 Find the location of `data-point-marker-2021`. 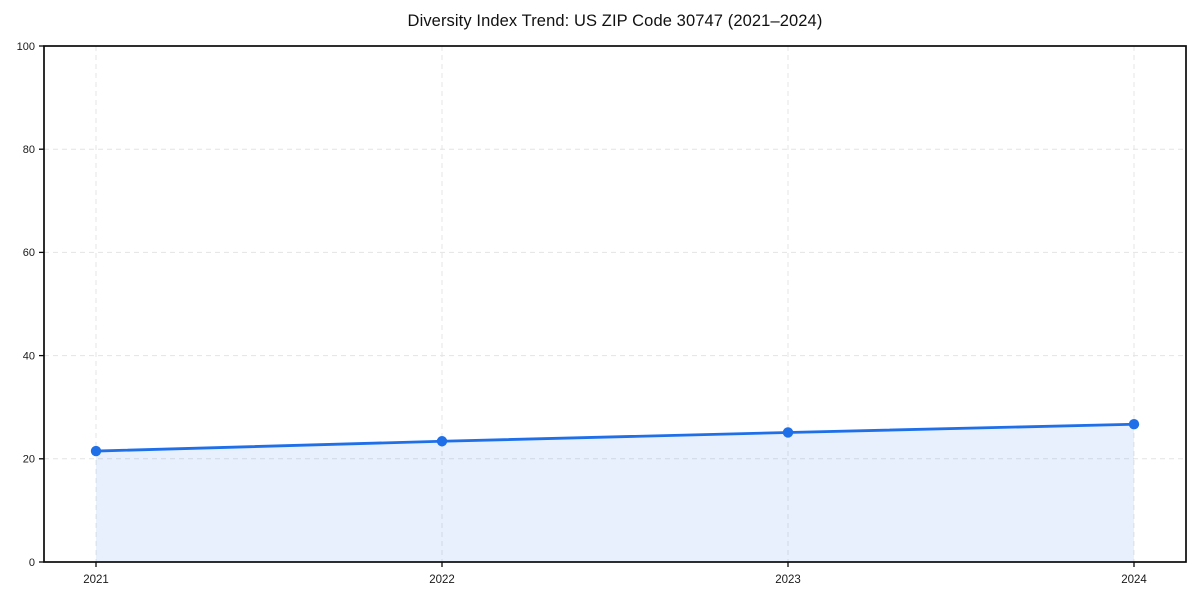

data-point-marker-2021 is located at coordinates (96, 451).